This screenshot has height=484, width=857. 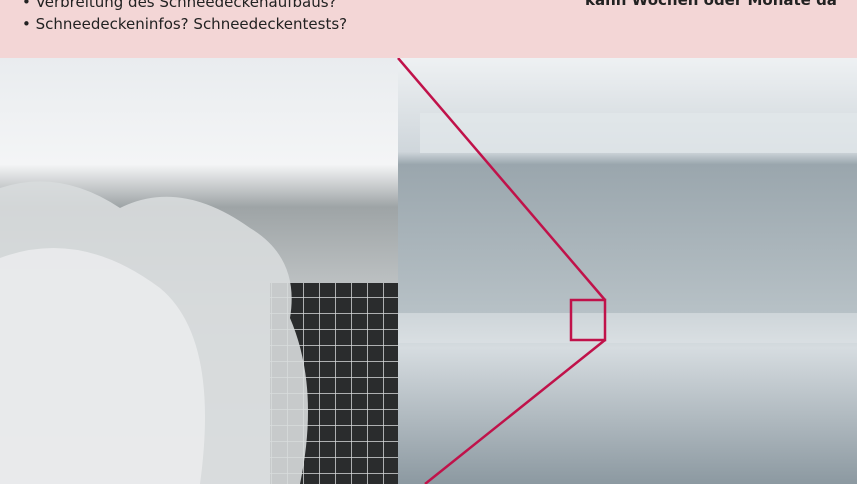 What do you see at coordinates (185, 24) in the screenshot?
I see `bullet-text: • Schneedeckeninfos? Schneedeckentests?` at bounding box center [185, 24].